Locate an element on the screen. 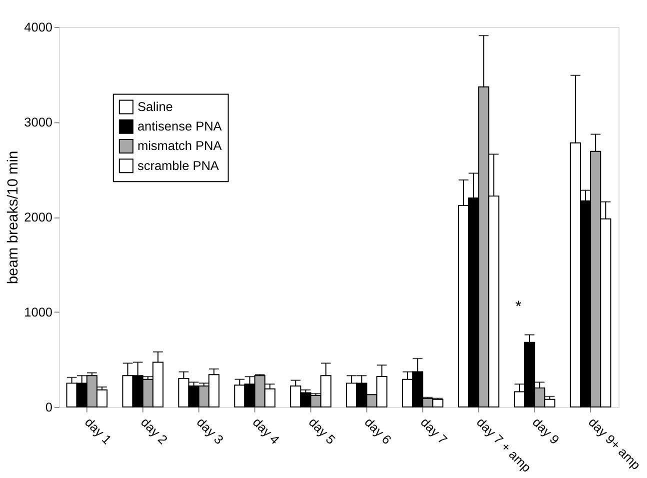 Image resolution: width=647 pixels, height=478 pixels. legend-label: scramble PNA is located at coordinates (178, 165).